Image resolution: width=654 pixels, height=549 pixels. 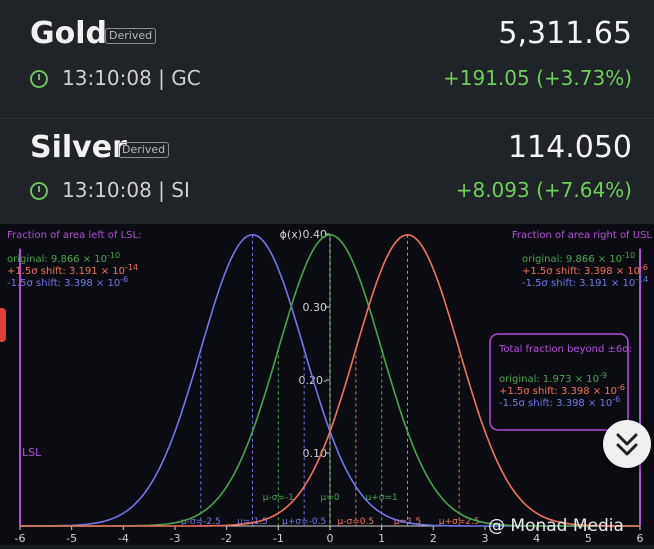 What do you see at coordinates (72, 270) in the screenshot?
I see `left-annotation-line: +1.5σ shift: 3.191 × 10-14` at bounding box center [72, 270].